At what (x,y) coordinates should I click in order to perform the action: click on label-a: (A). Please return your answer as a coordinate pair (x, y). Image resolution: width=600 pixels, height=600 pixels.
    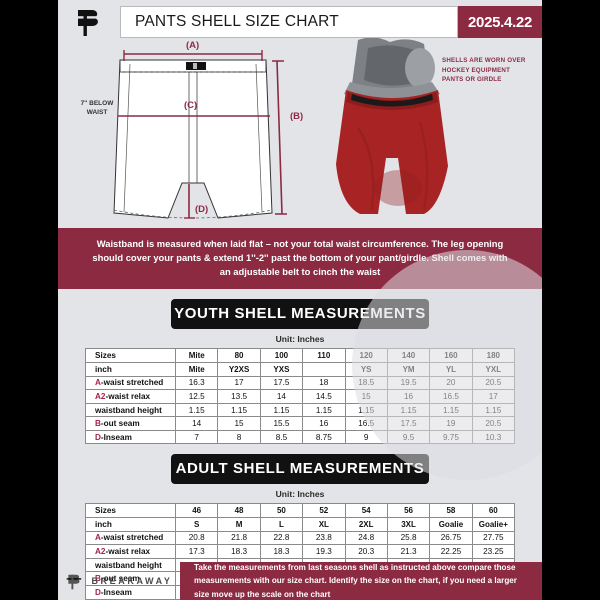
    Looking at the image, I should click on (193, 45).